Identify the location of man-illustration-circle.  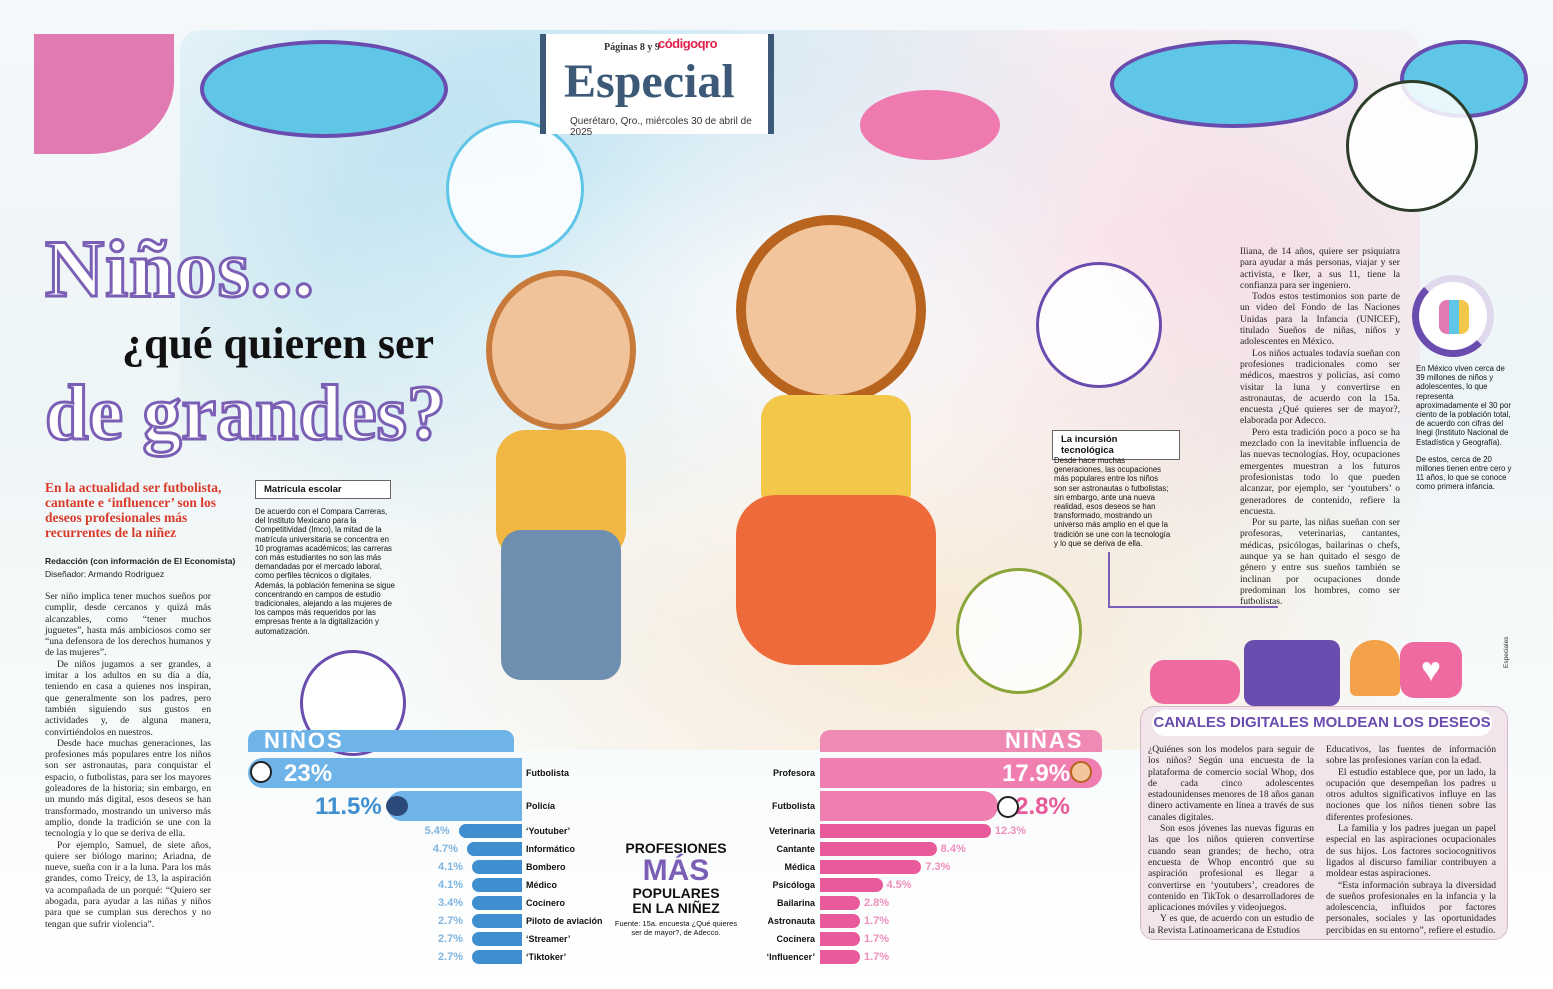
(1412, 146).